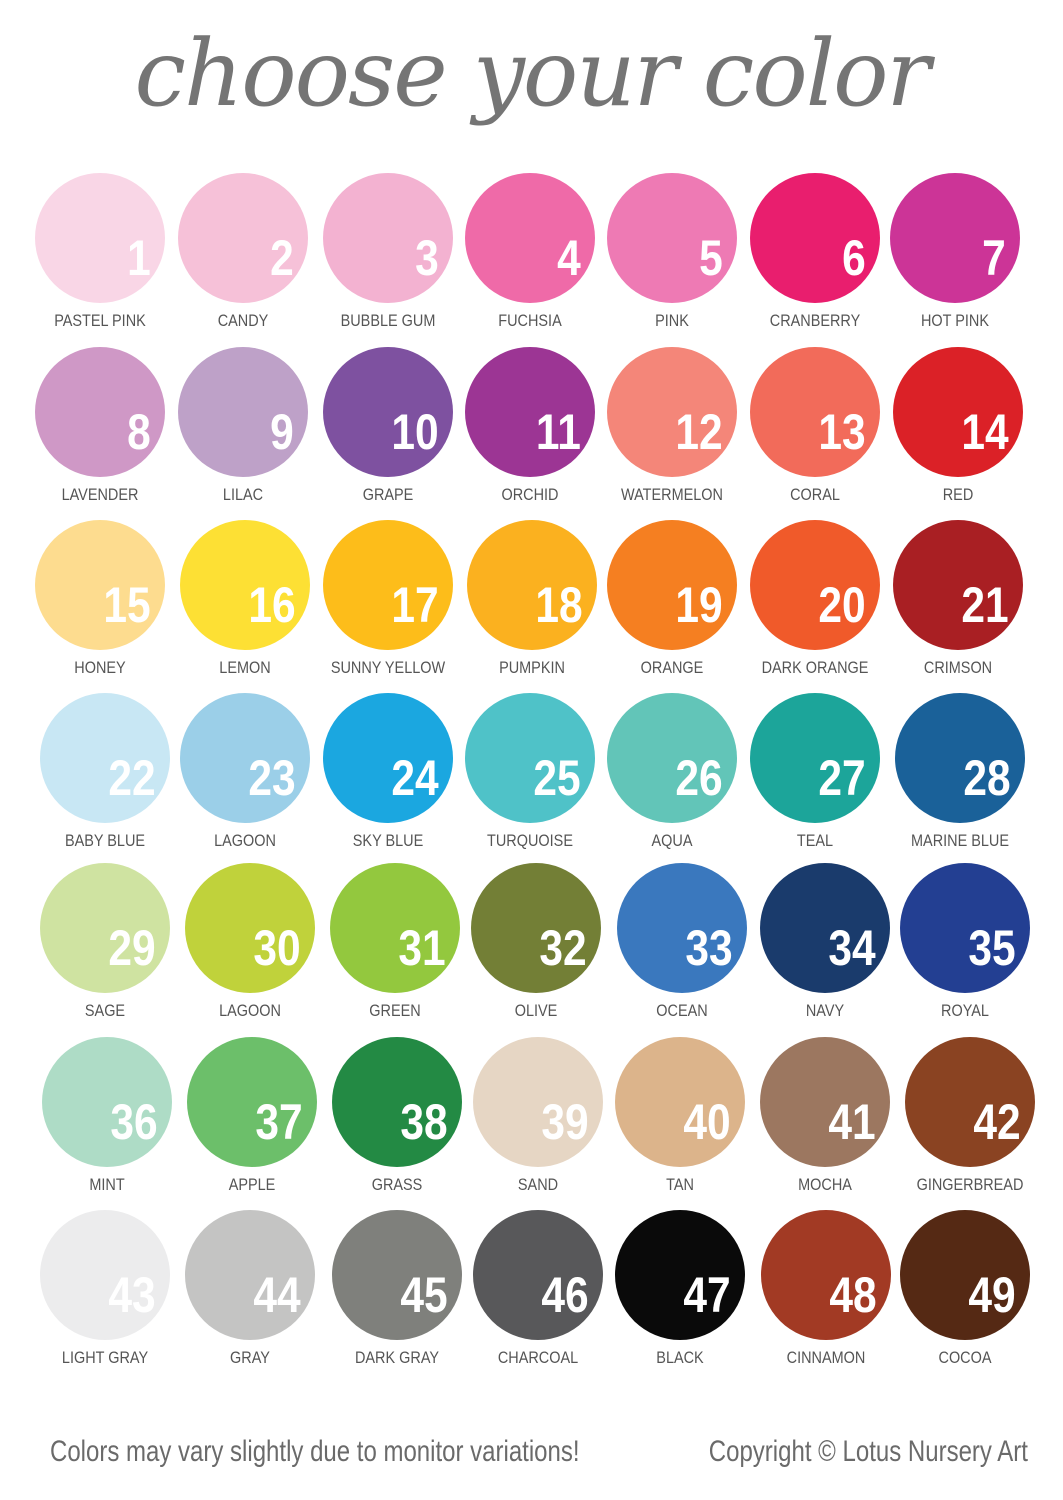 The width and height of the screenshot is (1063, 1500). What do you see at coordinates (530, 412) in the screenshot?
I see `color-circle: 11` at bounding box center [530, 412].